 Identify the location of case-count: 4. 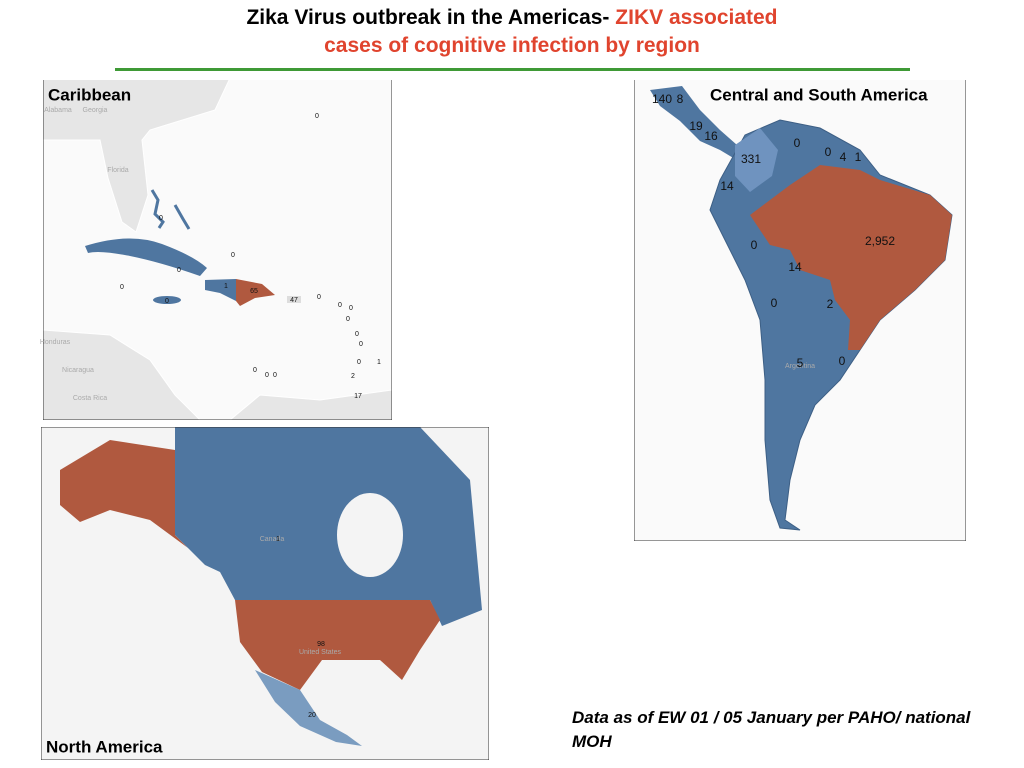
(843, 157).